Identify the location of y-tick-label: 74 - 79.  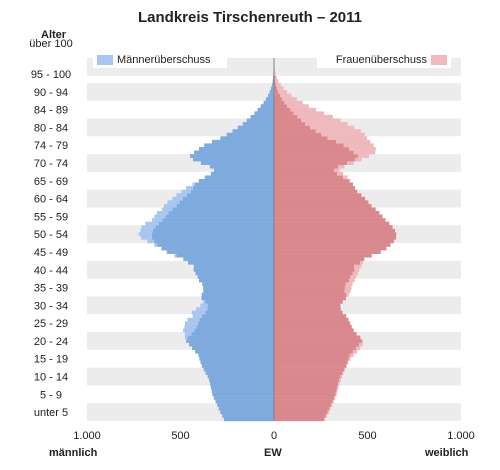
(51, 146).